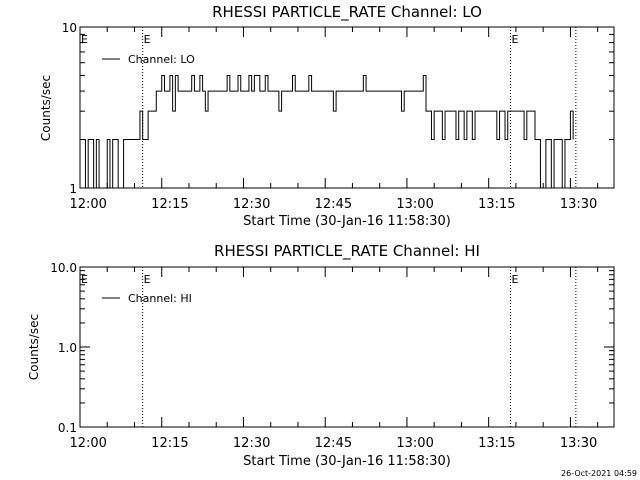 The image size is (640, 480). What do you see at coordinates (67, 348) in the screenshot?
I see `hi-y-tick-label: 1.0` at bounding box center [67, 348].